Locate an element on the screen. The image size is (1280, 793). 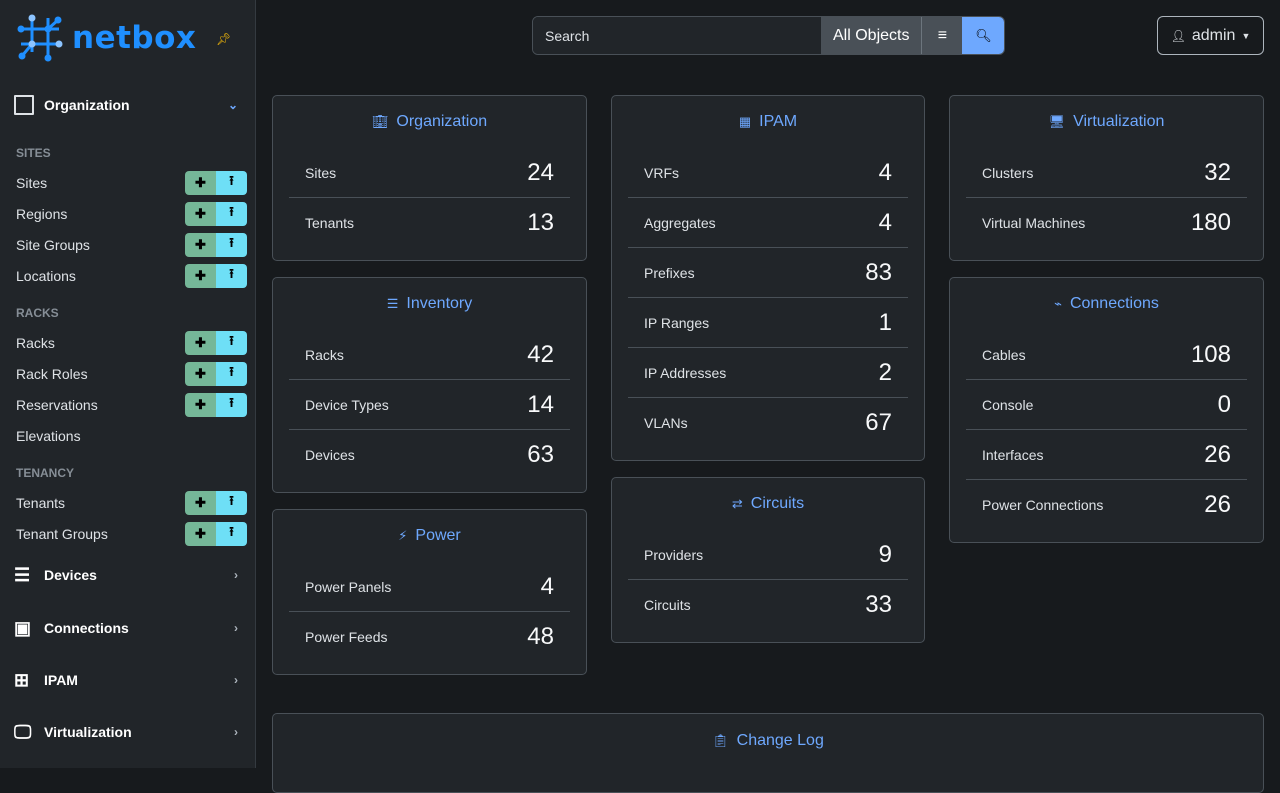
card-title: Connections is located at coordinates (1114, 303).